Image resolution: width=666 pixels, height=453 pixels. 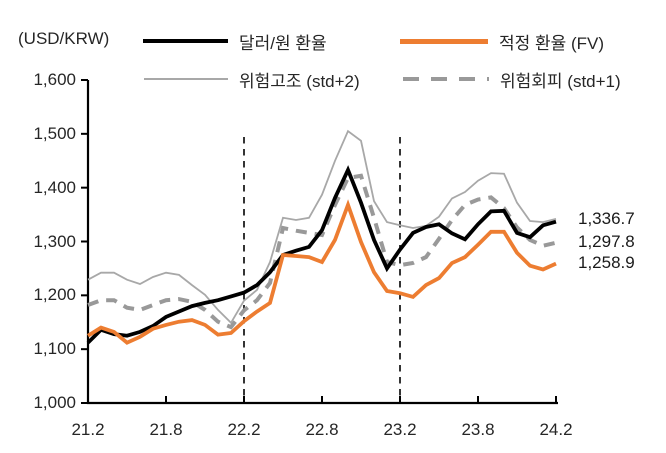 What do you see at coordinates (166, 429) in the screenshot?
I see `x-tick-label: 21.8` at bounding box center [166, 429].